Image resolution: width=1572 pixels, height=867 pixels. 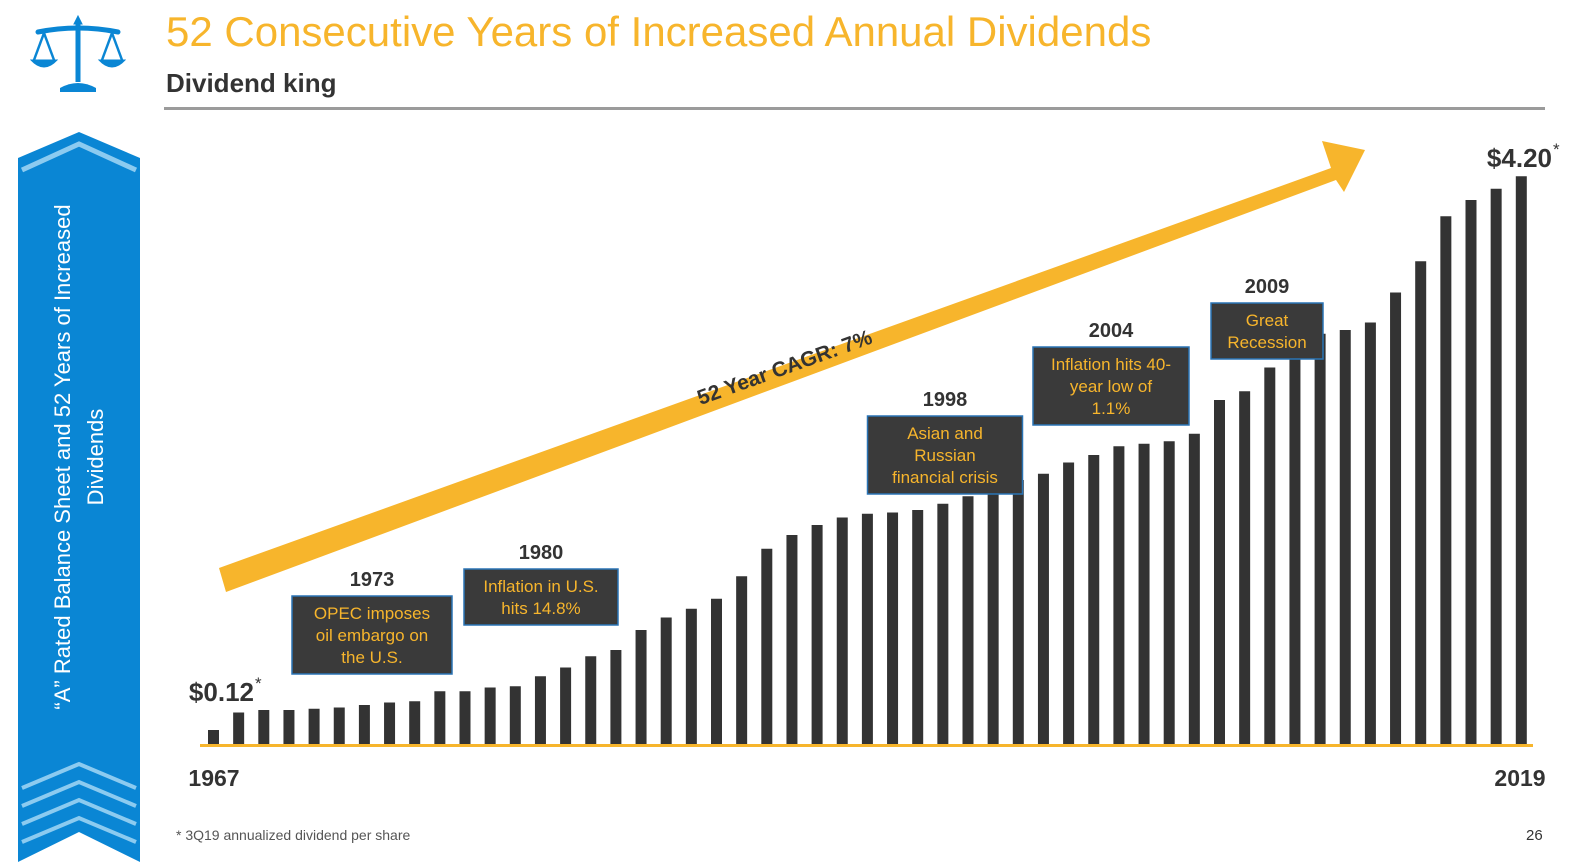 I want to click on annotation-text-line: oil embargo on, so click(x=372, y=635).